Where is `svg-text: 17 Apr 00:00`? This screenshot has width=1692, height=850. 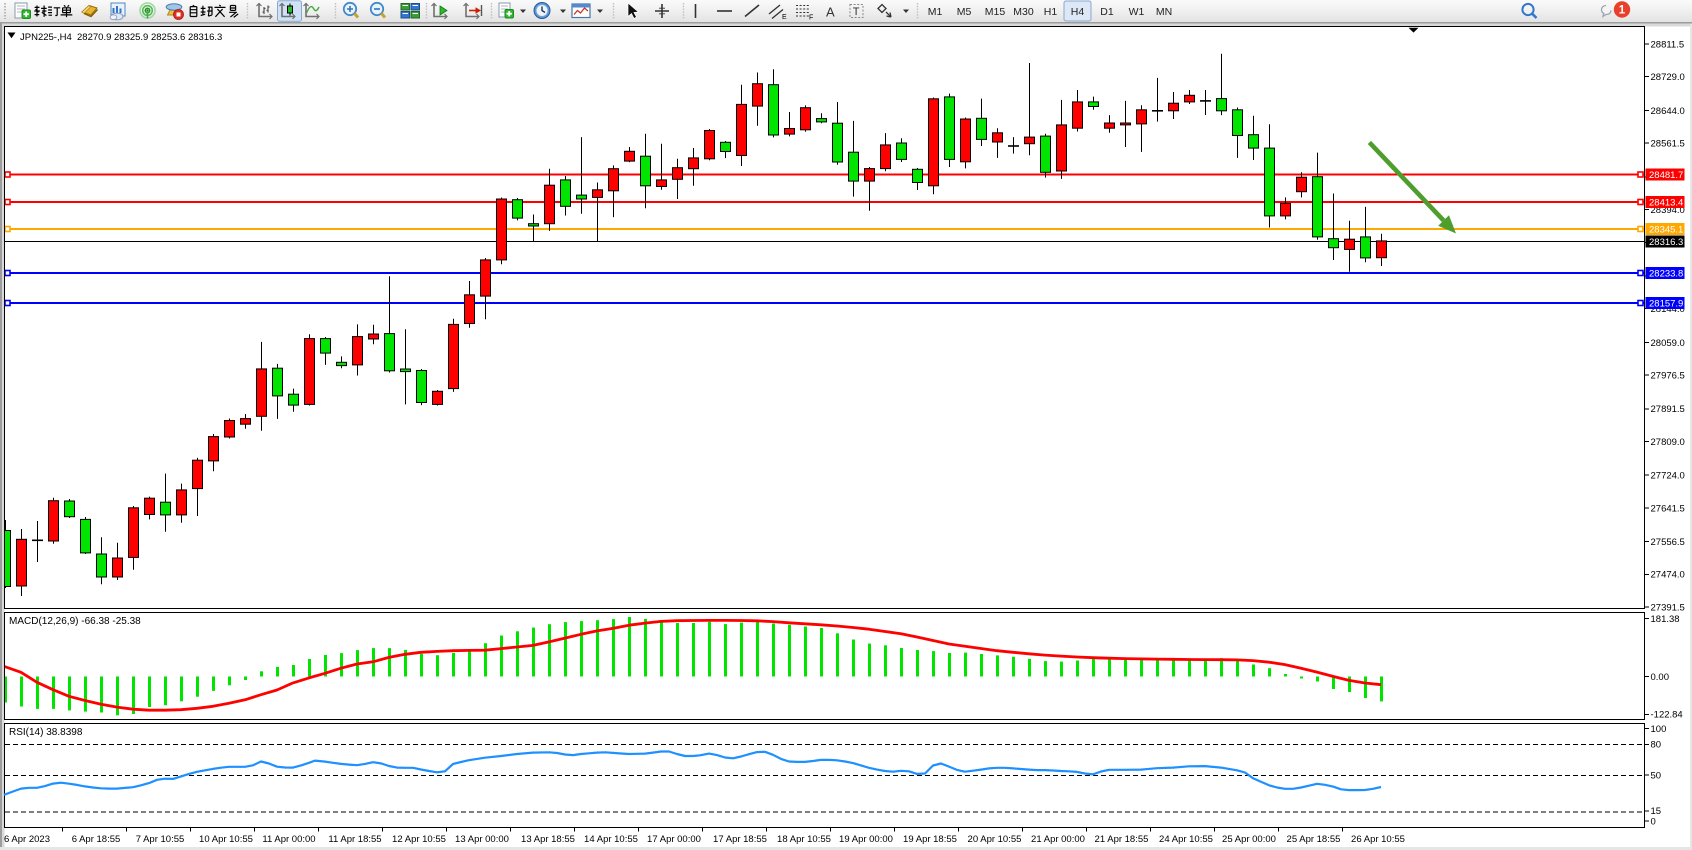 svg-text: 17 Apr 00:00 is located at coordinates (674, 839).